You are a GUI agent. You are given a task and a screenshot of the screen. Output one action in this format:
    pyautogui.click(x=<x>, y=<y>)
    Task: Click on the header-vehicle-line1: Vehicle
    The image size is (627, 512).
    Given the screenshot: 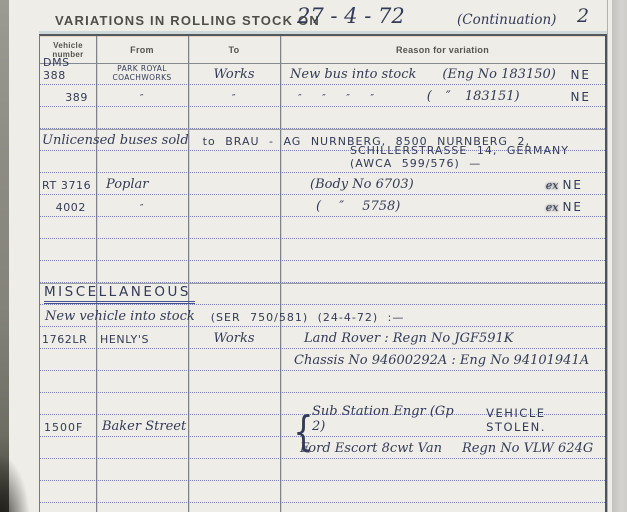 What is the action you would take?
    pyautogui.click(x=68, y=45)
    